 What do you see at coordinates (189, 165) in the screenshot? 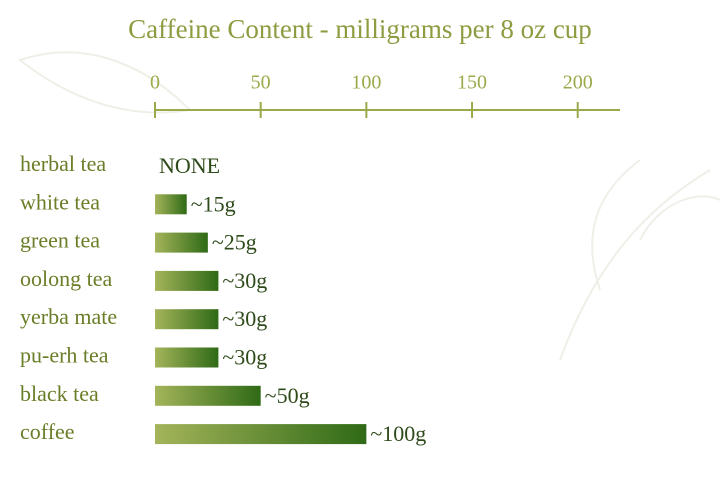
I see `value-label: NONE` at bounding box center [189, 165].